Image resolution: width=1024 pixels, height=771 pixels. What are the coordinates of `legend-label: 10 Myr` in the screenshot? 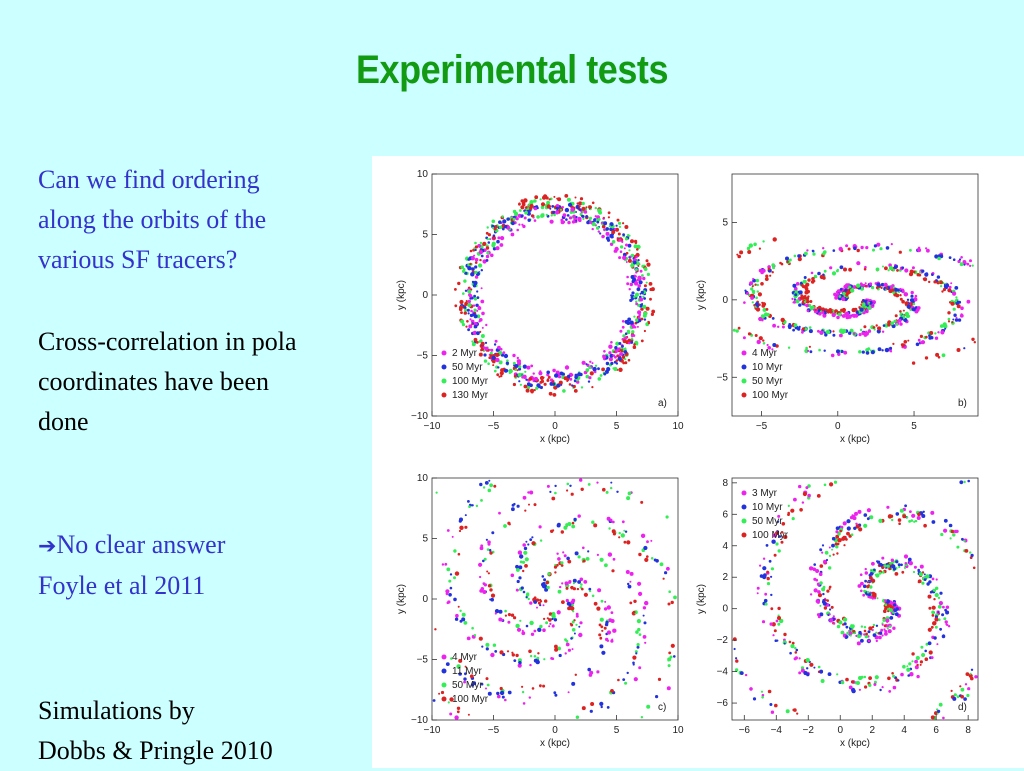 It's located at (767, 367).